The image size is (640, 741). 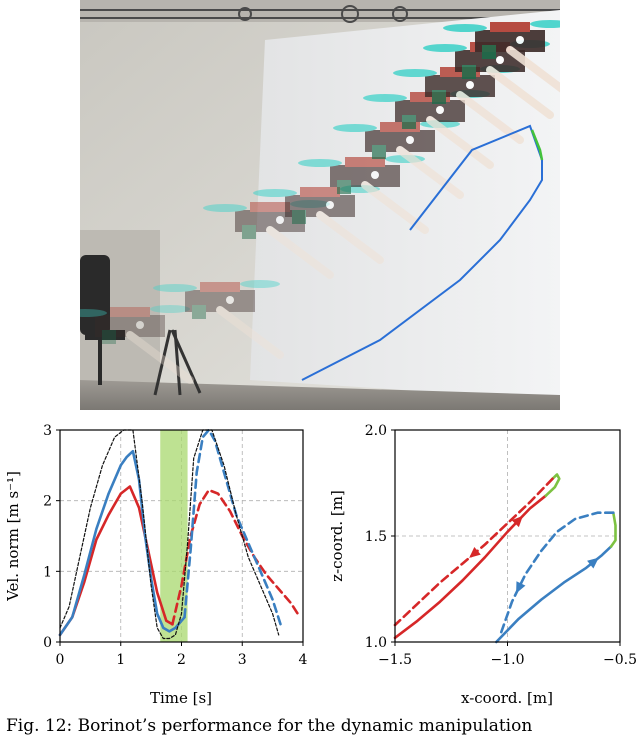 What do you see at coordinates (376, 537) in the screenshot?
I see `y-tick-label: 1.5` at bounding box center [376, 537].